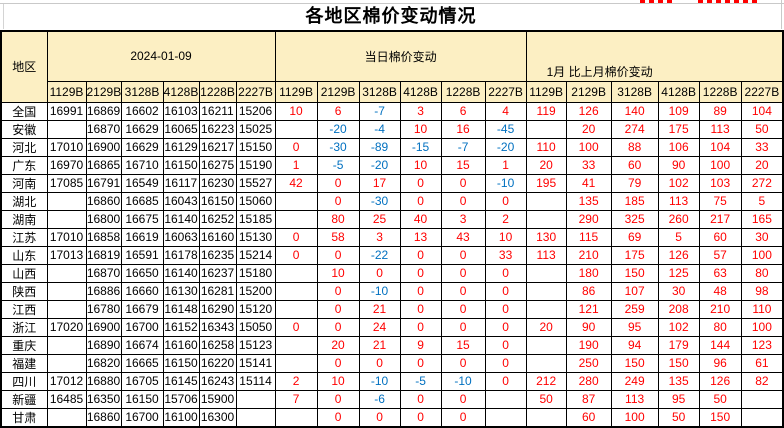 The width and height of the screenshot is (784, 428). Describe the element at coordinates (181, 201) in the screenshot. I see `price-cell: 16043` at that location.